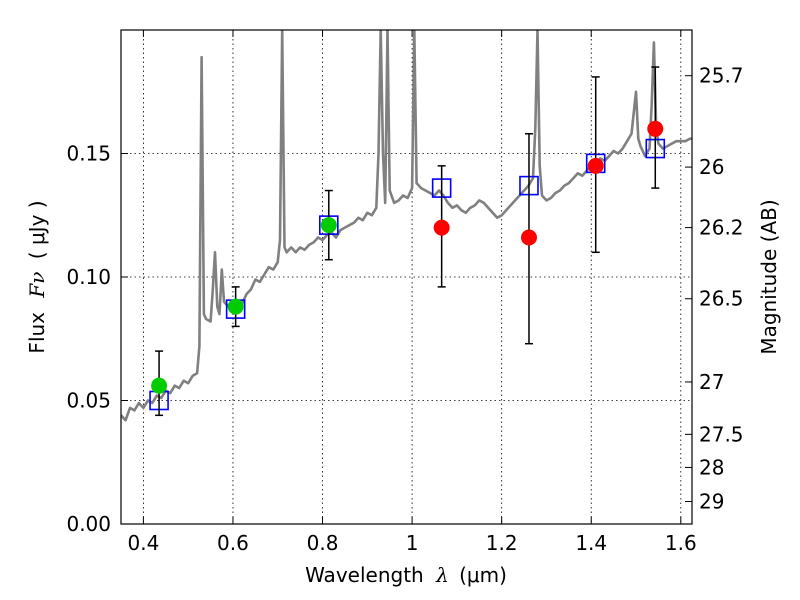 This screenshot has width=800, height=600. What do you see at coordinates (711, 167) in the screenshot?
I see `y2-tick-label: 26` at bounding box center [711, 167].